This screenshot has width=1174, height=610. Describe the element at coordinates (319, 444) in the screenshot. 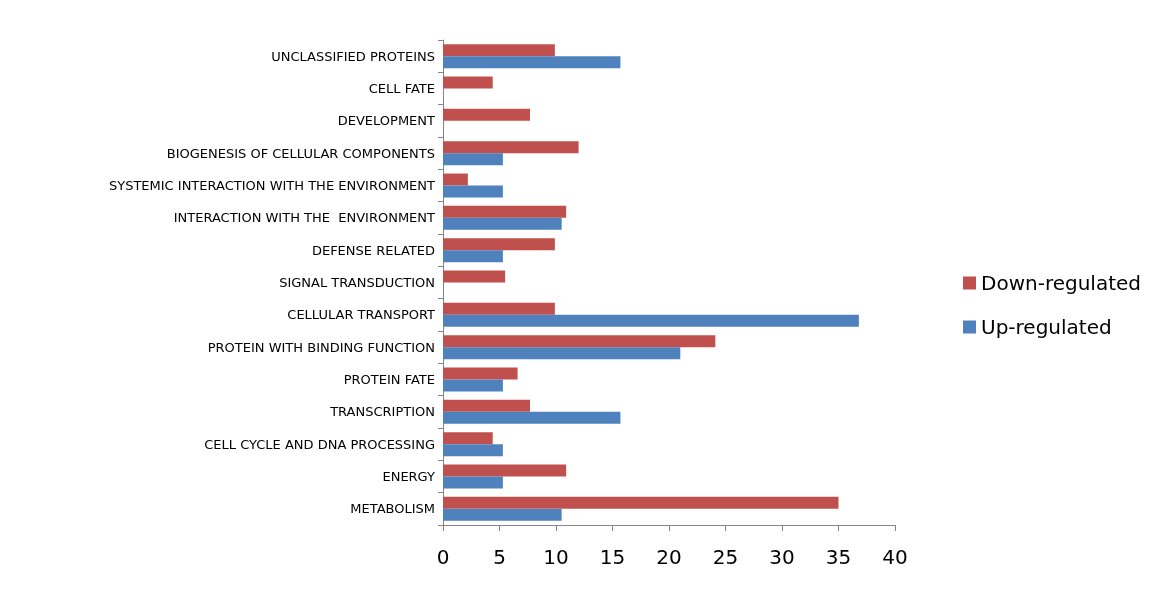

I see `y-tick-label: CELL CYCLE AND DNA PROCESSING` at that location.